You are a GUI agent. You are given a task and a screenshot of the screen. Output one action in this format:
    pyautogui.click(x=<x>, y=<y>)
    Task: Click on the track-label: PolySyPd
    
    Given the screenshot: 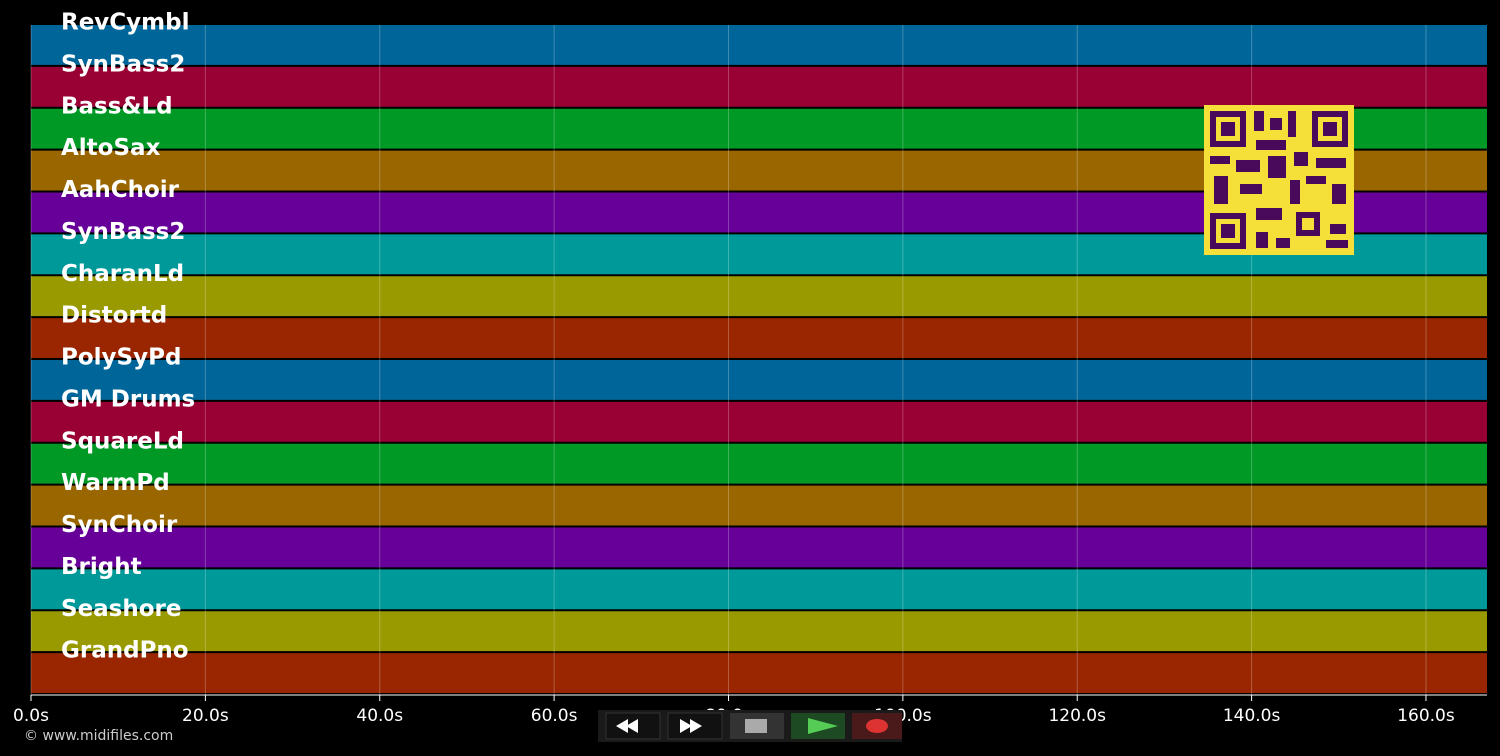 What is the action you would take?
    pyautogui.click(x=121, y=358)
    